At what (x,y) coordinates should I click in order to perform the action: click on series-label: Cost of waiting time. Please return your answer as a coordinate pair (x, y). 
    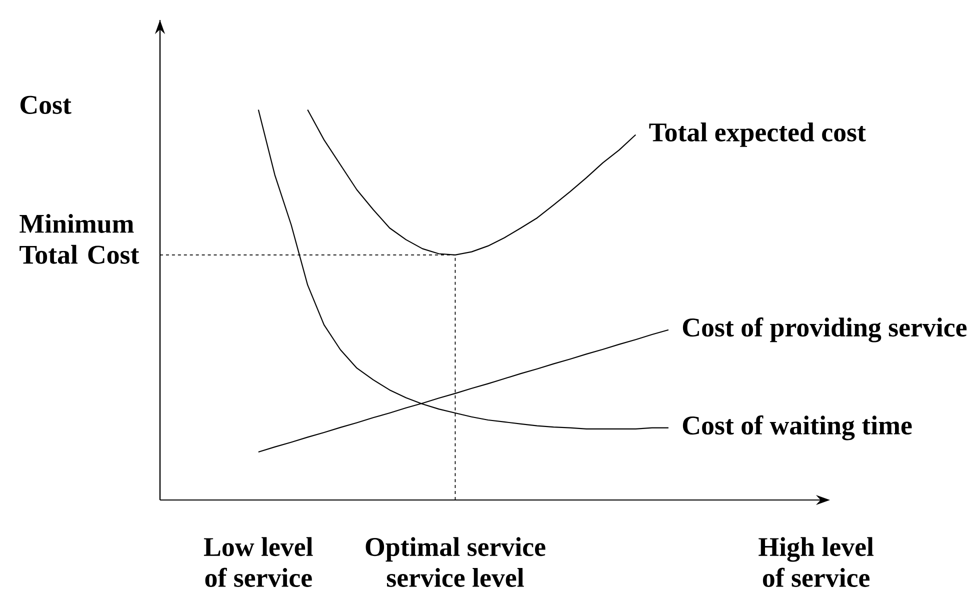
    Looking at the image, I should click on (797, 427).